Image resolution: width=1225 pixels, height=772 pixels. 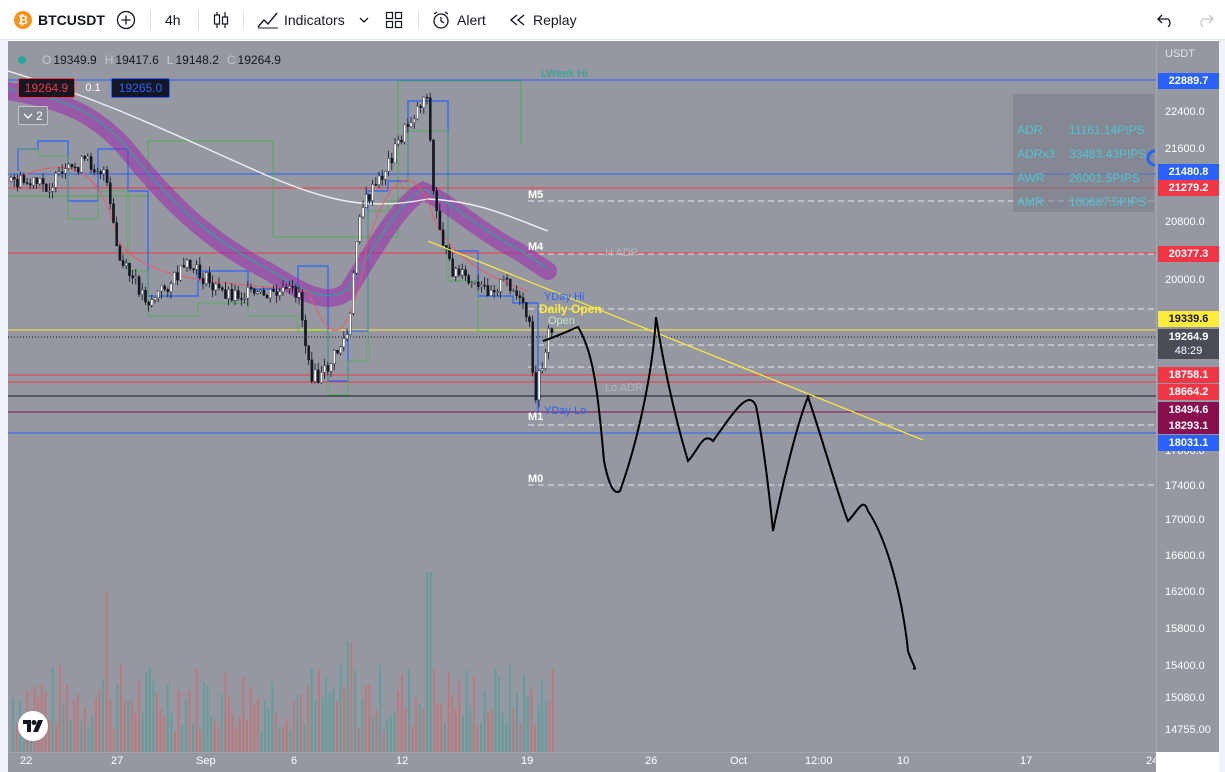 I want to click on forecast-freehand-line, so click(x=729, y=493).